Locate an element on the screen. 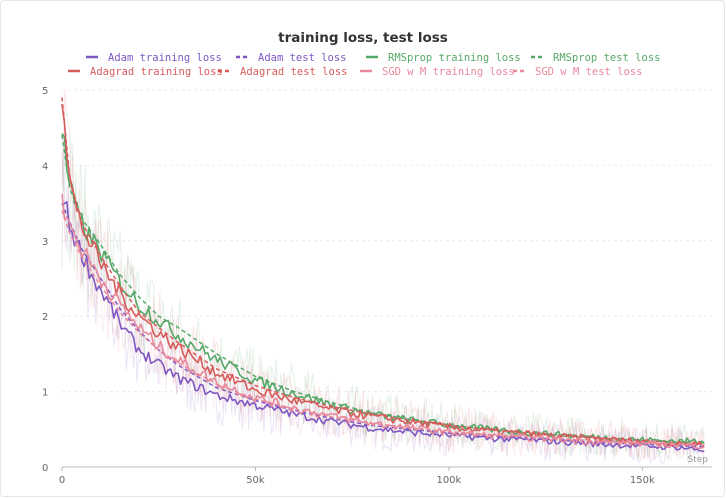 The width and height of the screenshot is (726, 498). legend-item-adagrad-training-loss: Adagrad training loss is located at coordinates (145, 72).